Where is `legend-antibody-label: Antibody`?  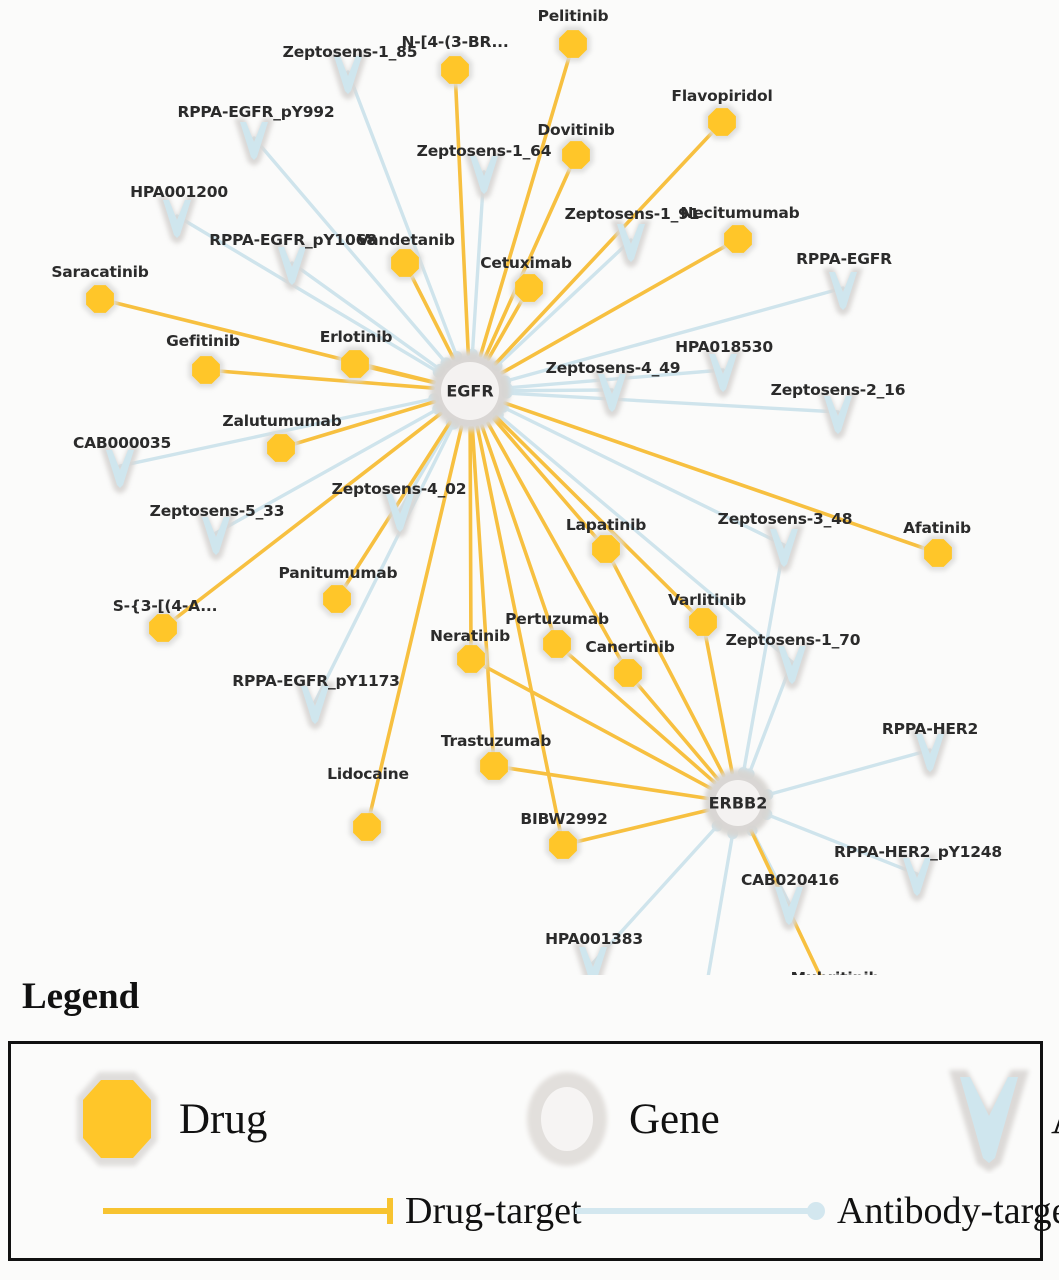 legend-antibody-label: Antibody is located at coordinates (1055, 1119).